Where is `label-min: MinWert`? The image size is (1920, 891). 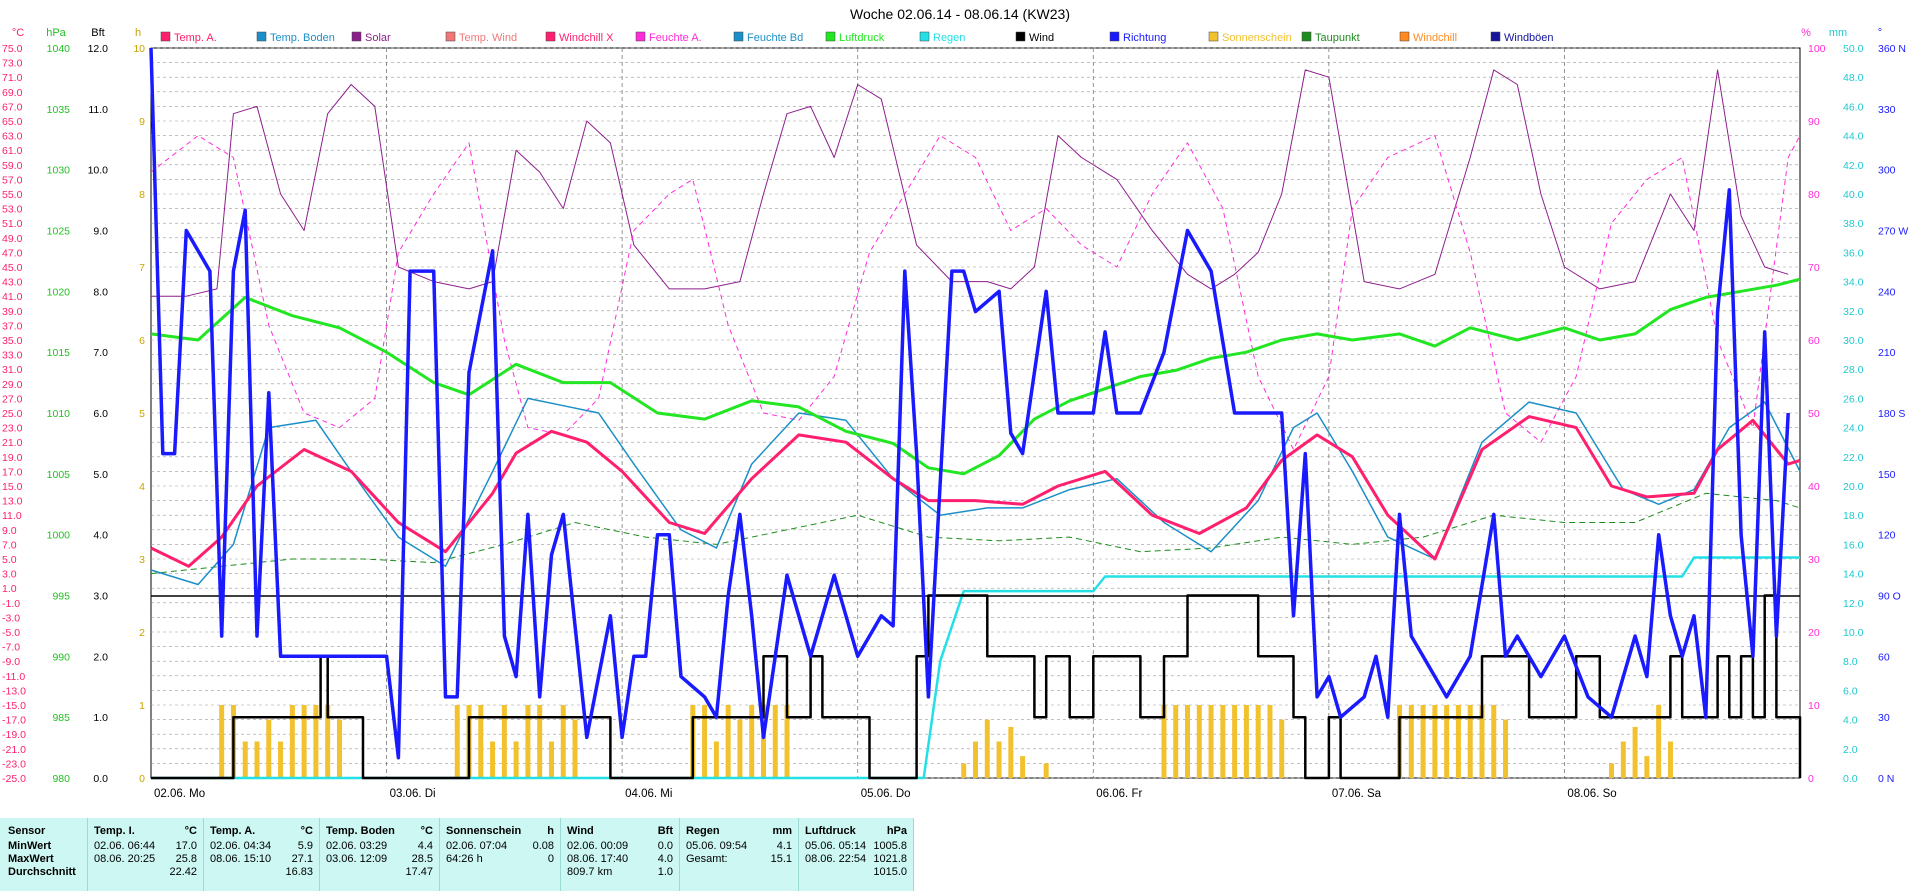
label-min: MinWert is located at coordinates (30, 846).